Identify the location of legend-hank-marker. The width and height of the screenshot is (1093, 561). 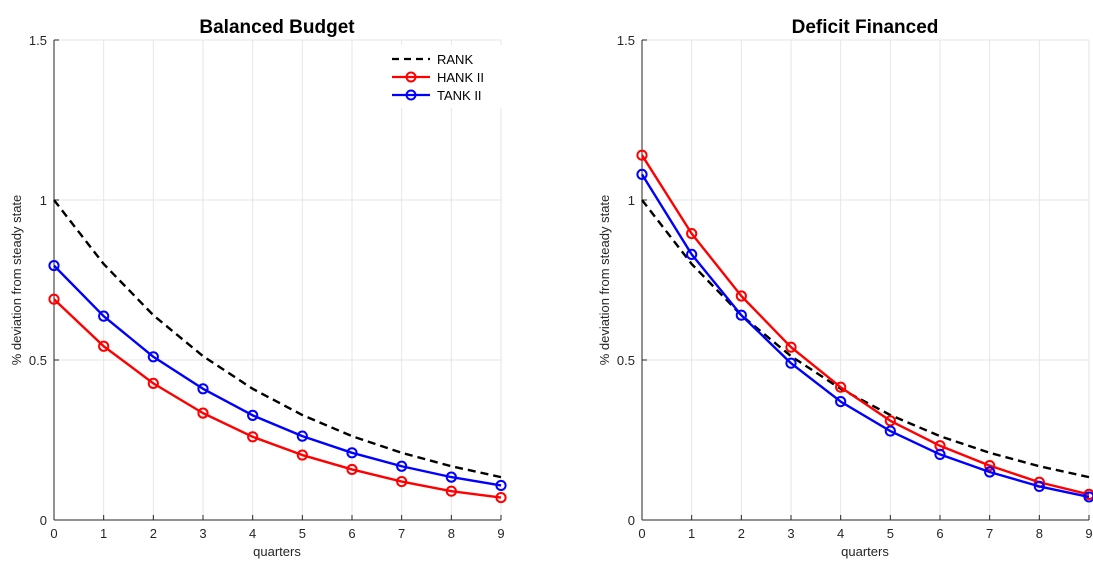
(411, 77).